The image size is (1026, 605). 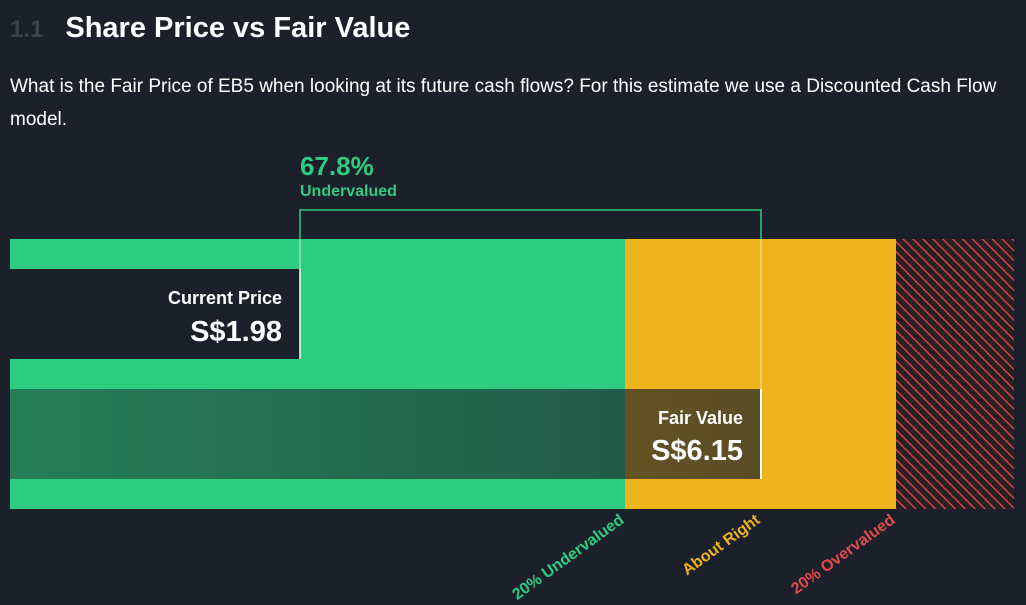 I want to click on valuation-percent: 67.8%, so click(x=337, y=166).